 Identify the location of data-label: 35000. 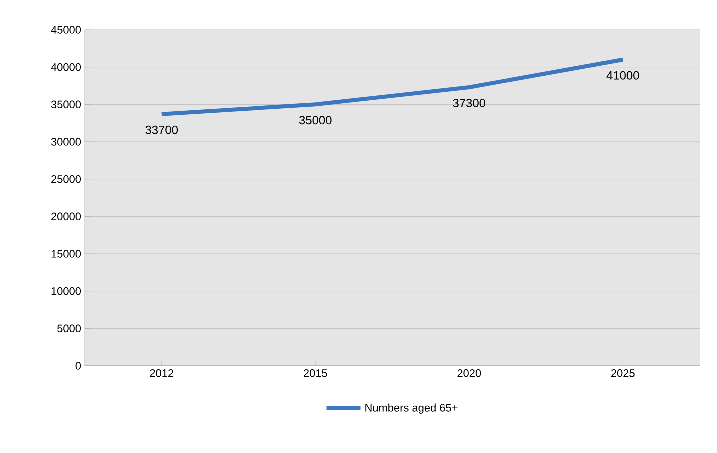
(315, 120).